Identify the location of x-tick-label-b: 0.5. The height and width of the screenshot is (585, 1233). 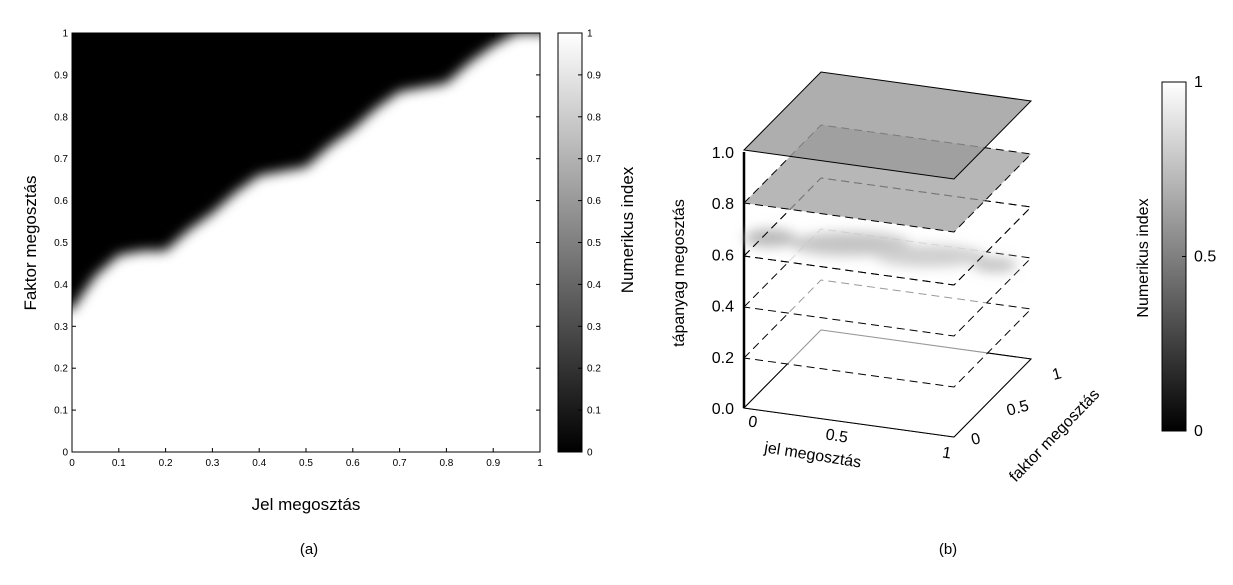
(836, 436).